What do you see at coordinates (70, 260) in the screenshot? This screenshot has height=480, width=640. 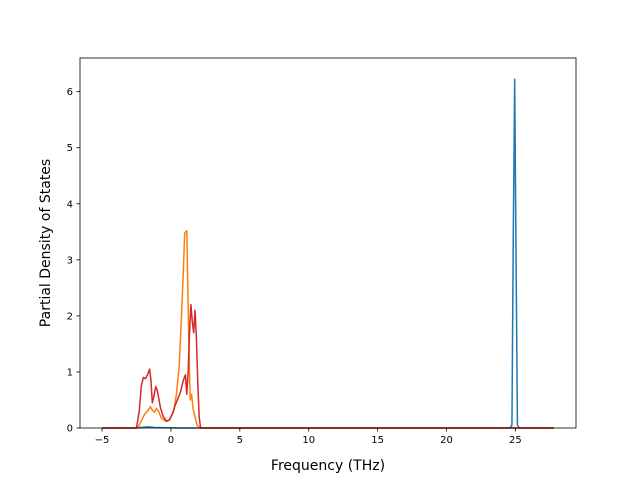 I see `y-tick-label: 3` at bounding box center [70, 260].